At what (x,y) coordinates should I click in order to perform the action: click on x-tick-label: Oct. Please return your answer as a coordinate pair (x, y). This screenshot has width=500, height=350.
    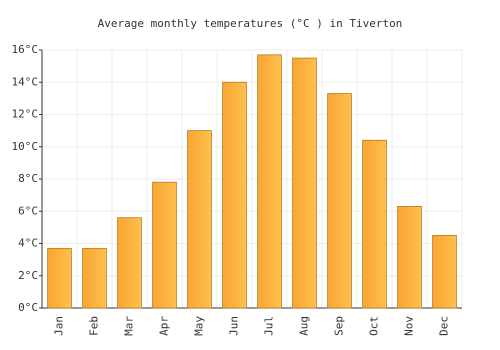
    Looking at the image, I should click on (374, 326).